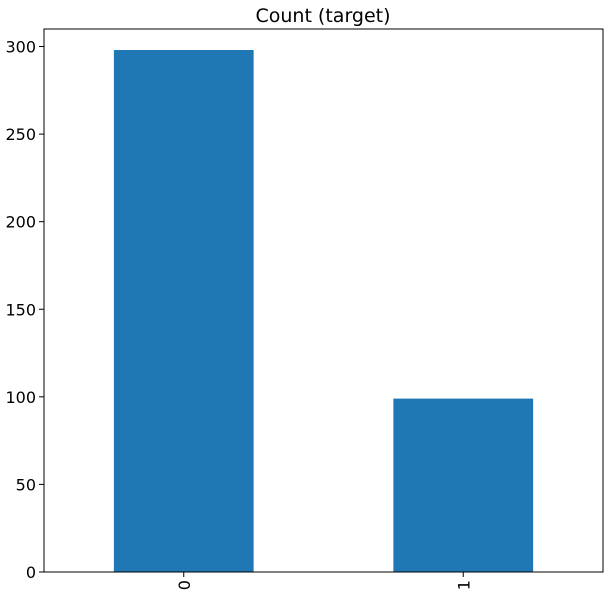 The height and width of the screenshot is (596, 609). What do you see at coordinates (20, 47) in the screenshot?
I see `y-tick-label-300: 300` at bounding box center [20, 47].